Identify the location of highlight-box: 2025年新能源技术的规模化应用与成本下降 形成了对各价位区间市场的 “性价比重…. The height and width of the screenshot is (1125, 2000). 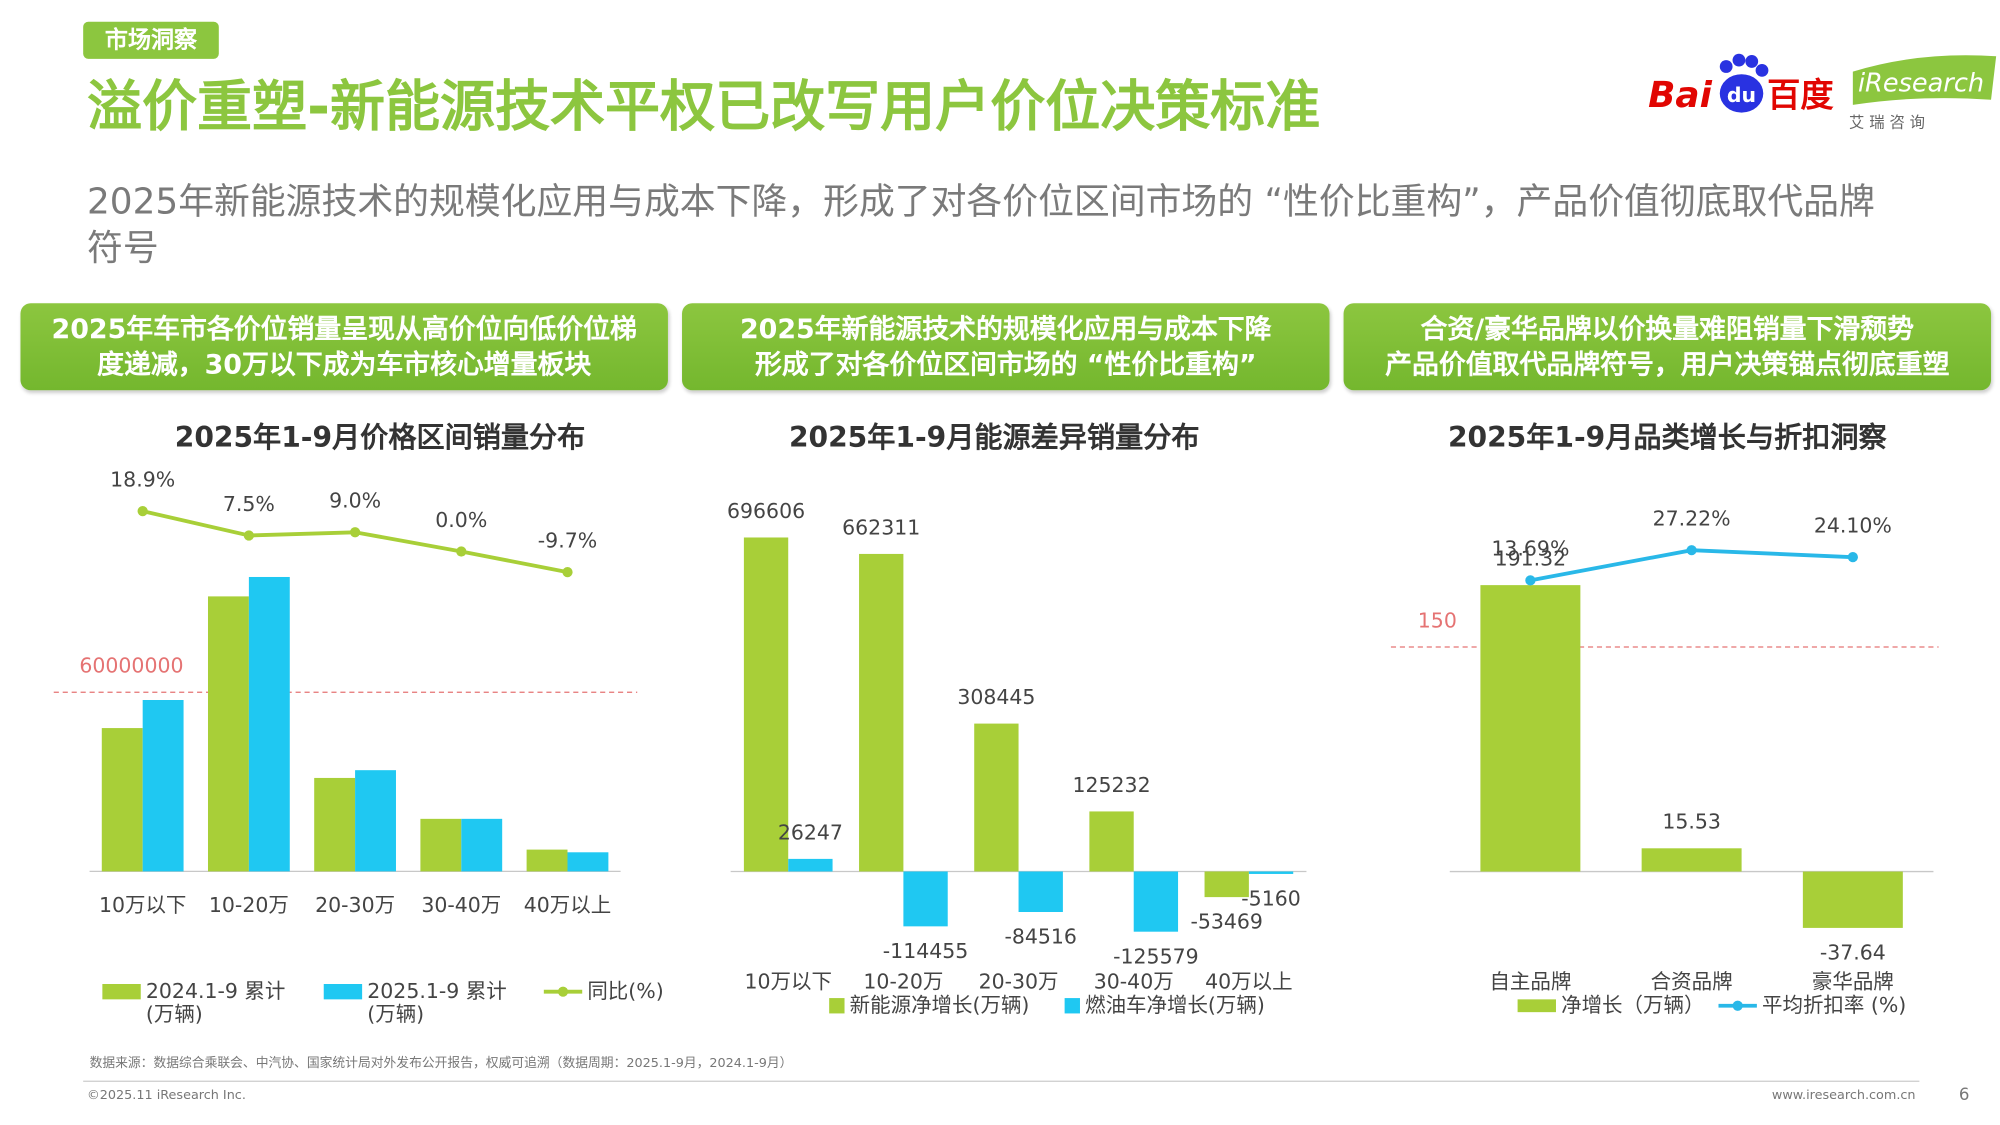
(1006, 347).